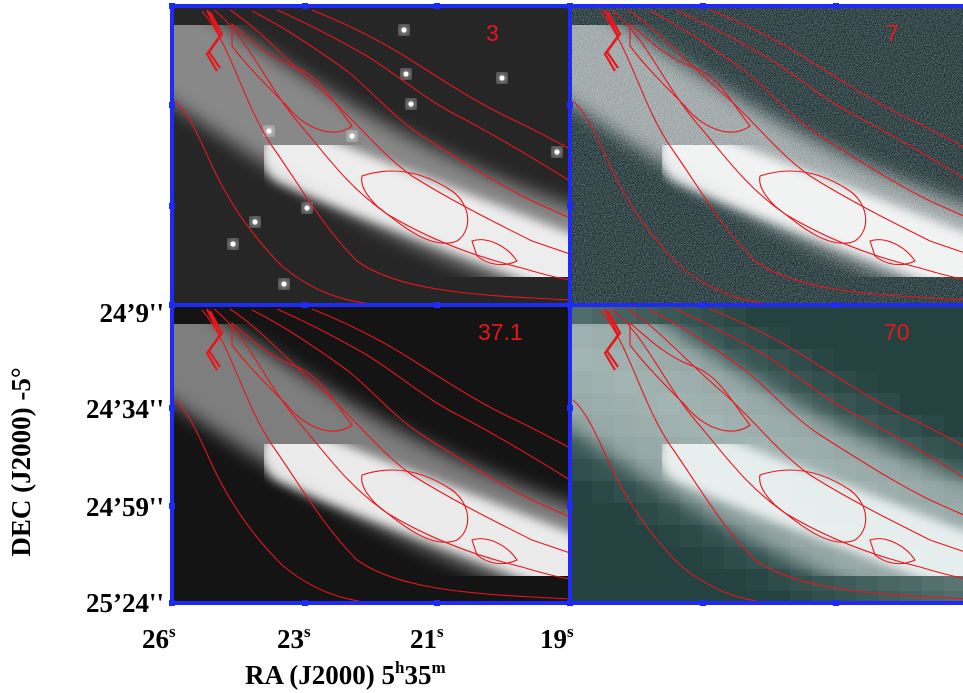 The image size is (963, 693). I want to click on panel-label-tl: 3, so click(492, 33).